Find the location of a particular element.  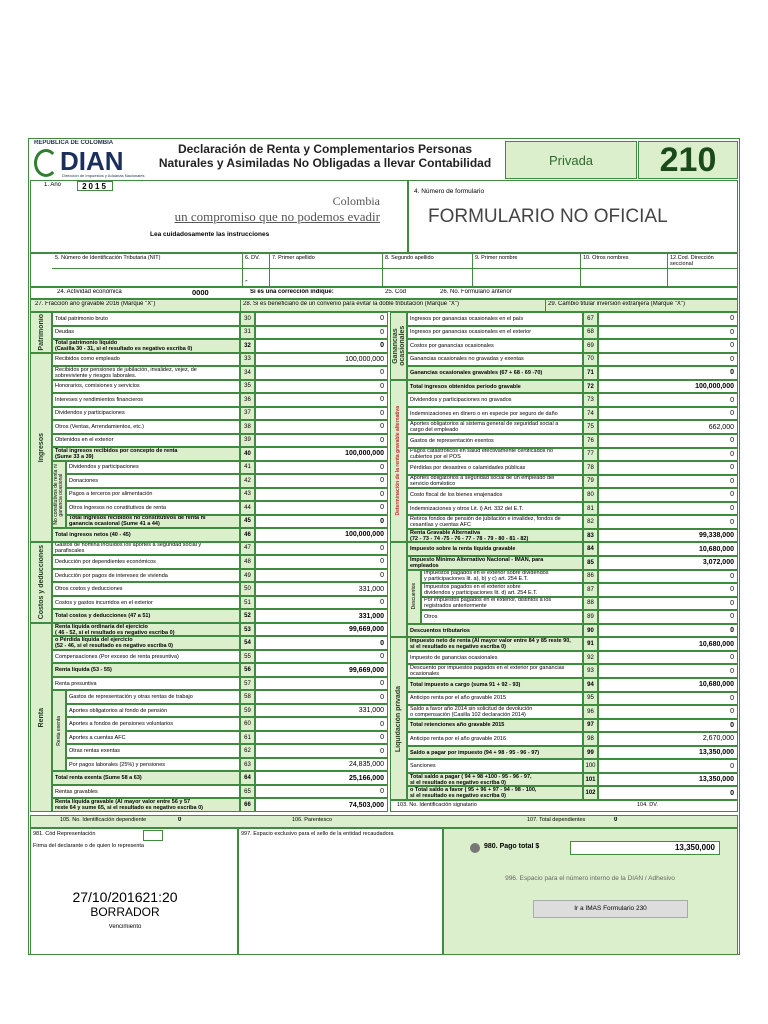

stamp-area is located at coordinates (340, 891).